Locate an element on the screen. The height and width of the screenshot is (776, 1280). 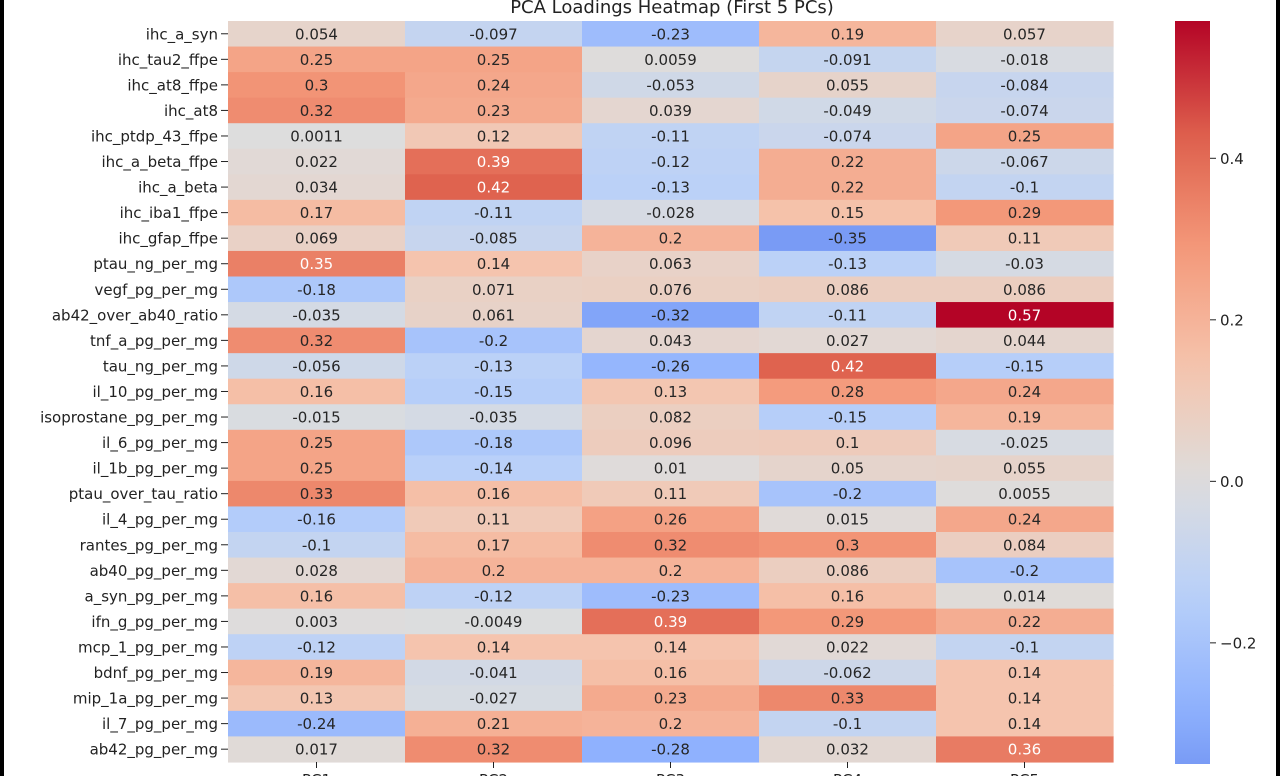
cell-value-label: 0.003 is located at coordinates (316, 622).